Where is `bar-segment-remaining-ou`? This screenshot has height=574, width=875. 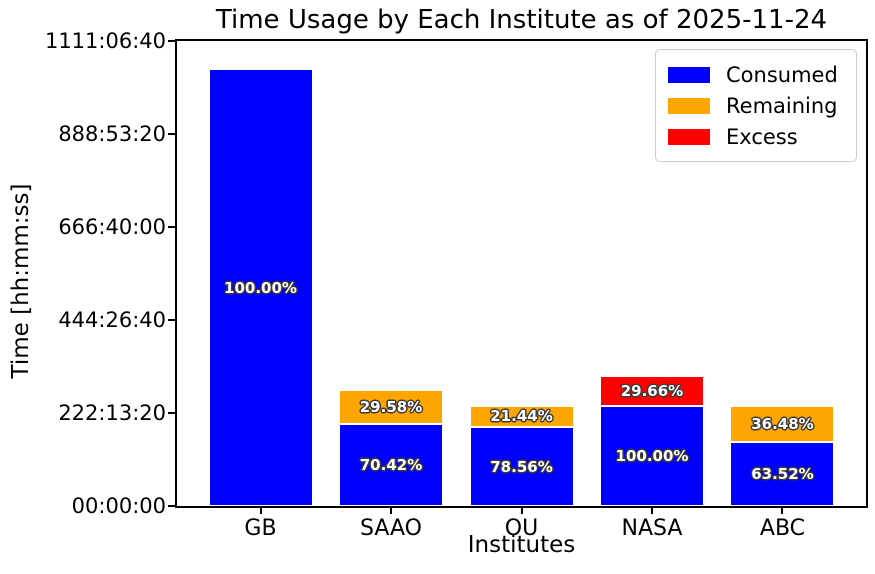 bar-segment-remaining-ou is located at coordinates (521, 416).